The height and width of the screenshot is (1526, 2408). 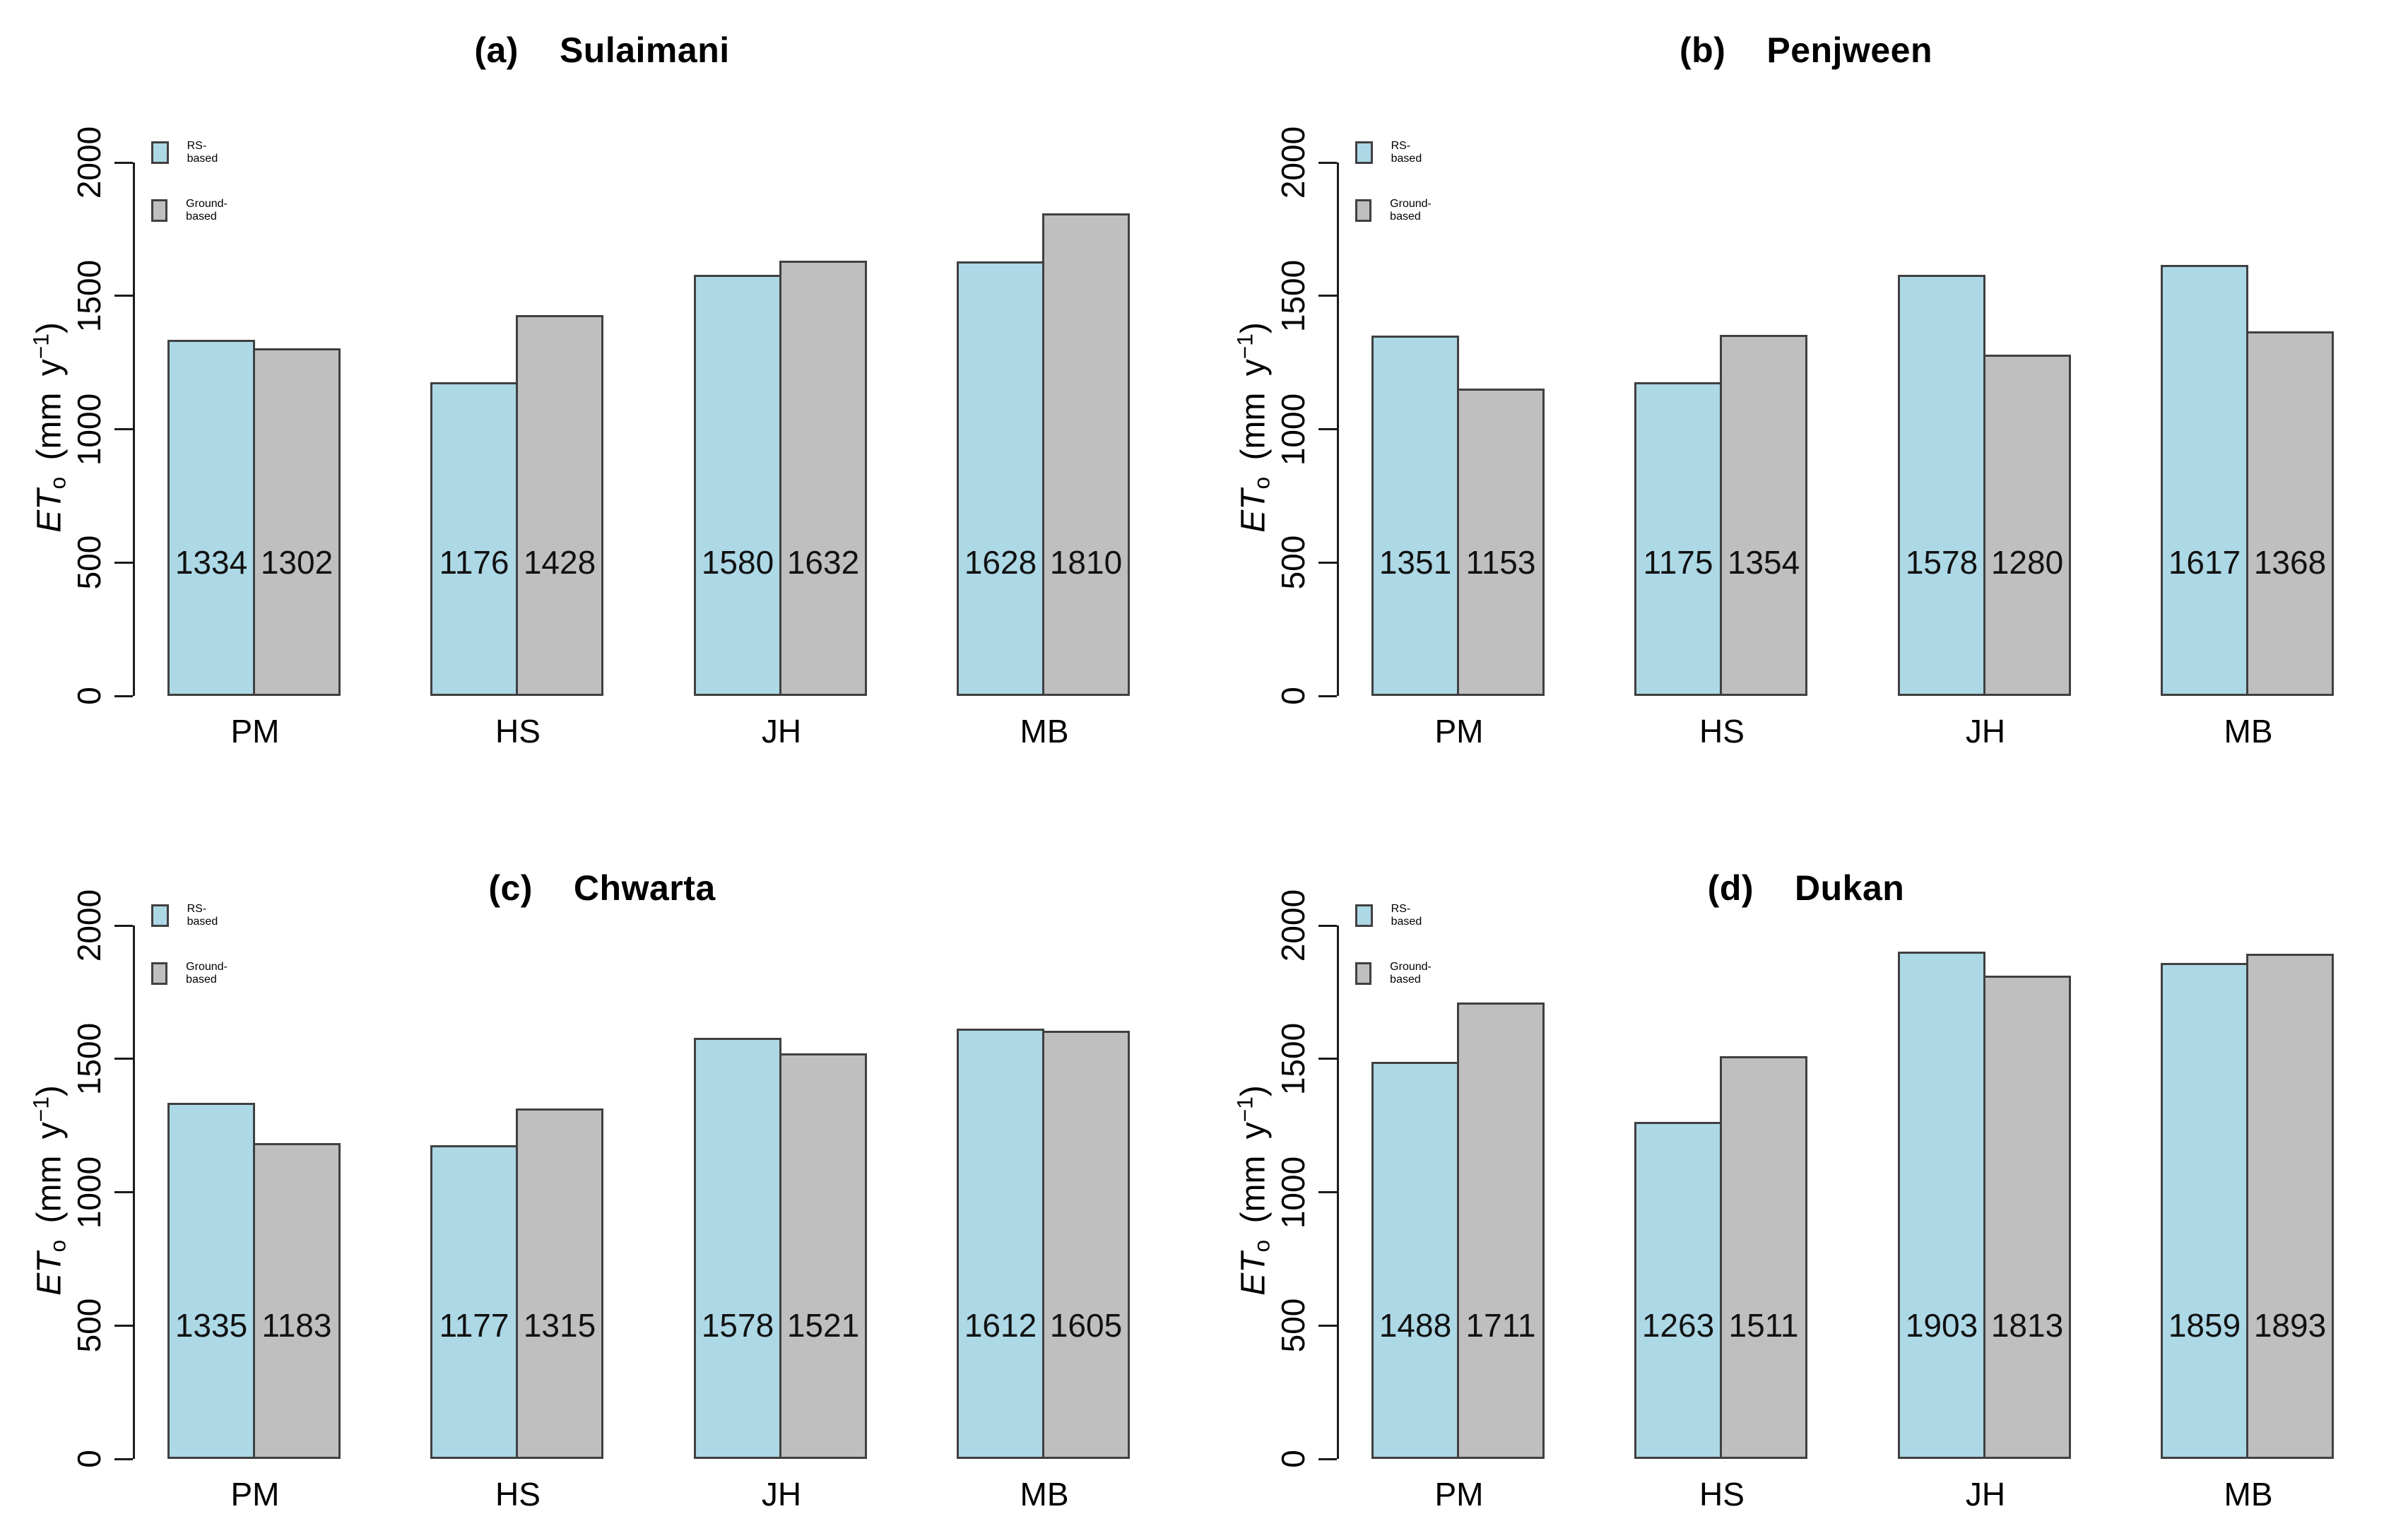 I want to click on bar-value-label: 1810, so click(x=1086, y=562).